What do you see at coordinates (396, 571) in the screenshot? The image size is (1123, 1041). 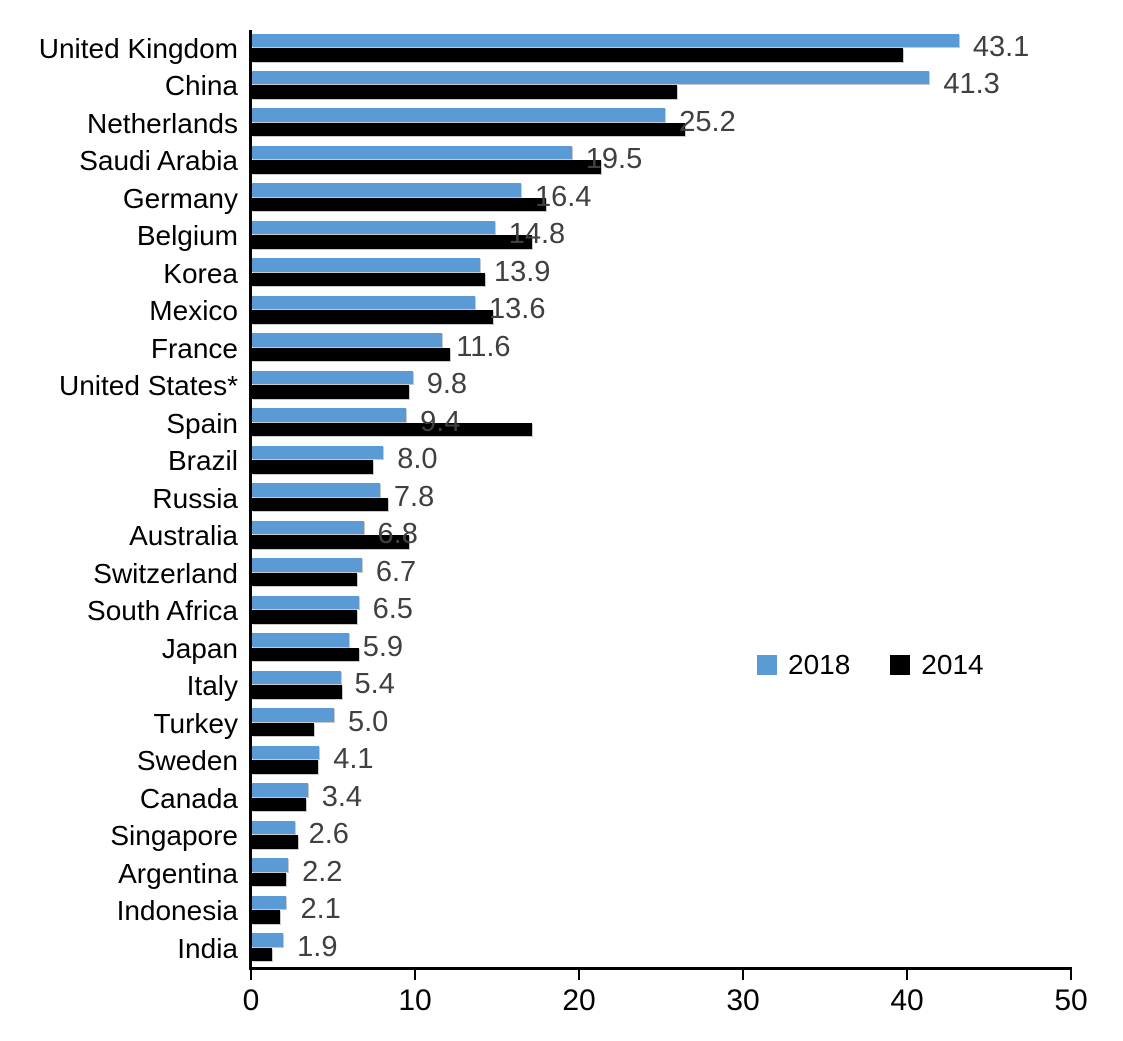 I see `data-label: 6.7` at bounding box center [396, 571].